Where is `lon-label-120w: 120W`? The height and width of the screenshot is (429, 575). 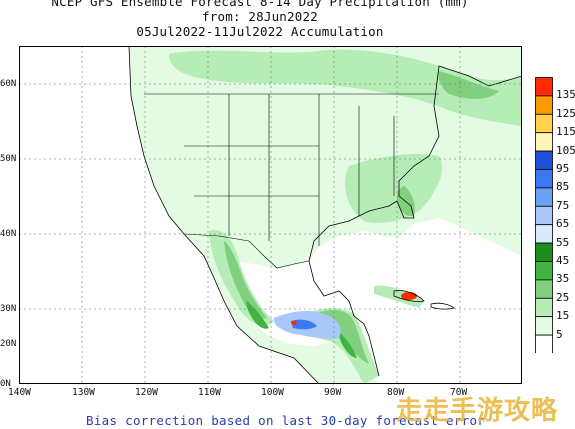
lon-label-120w: 120W is located at coordinates (146, 392).